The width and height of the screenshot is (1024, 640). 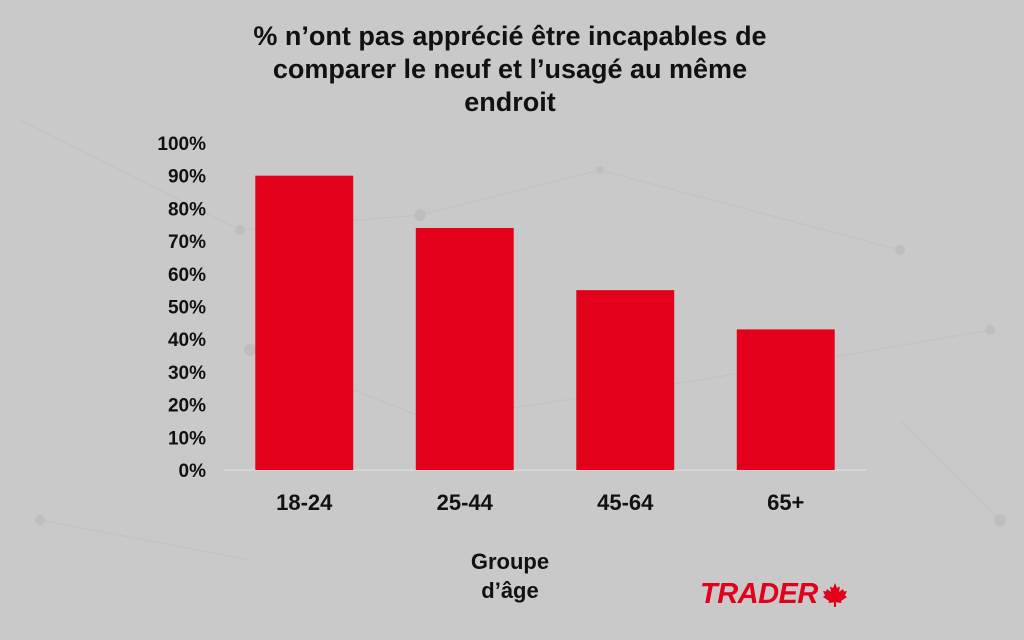 What do you see at coordinates (759, 594) in the screenshot?
I see `logo-text: TRADER` at bounding box center [759, 594].